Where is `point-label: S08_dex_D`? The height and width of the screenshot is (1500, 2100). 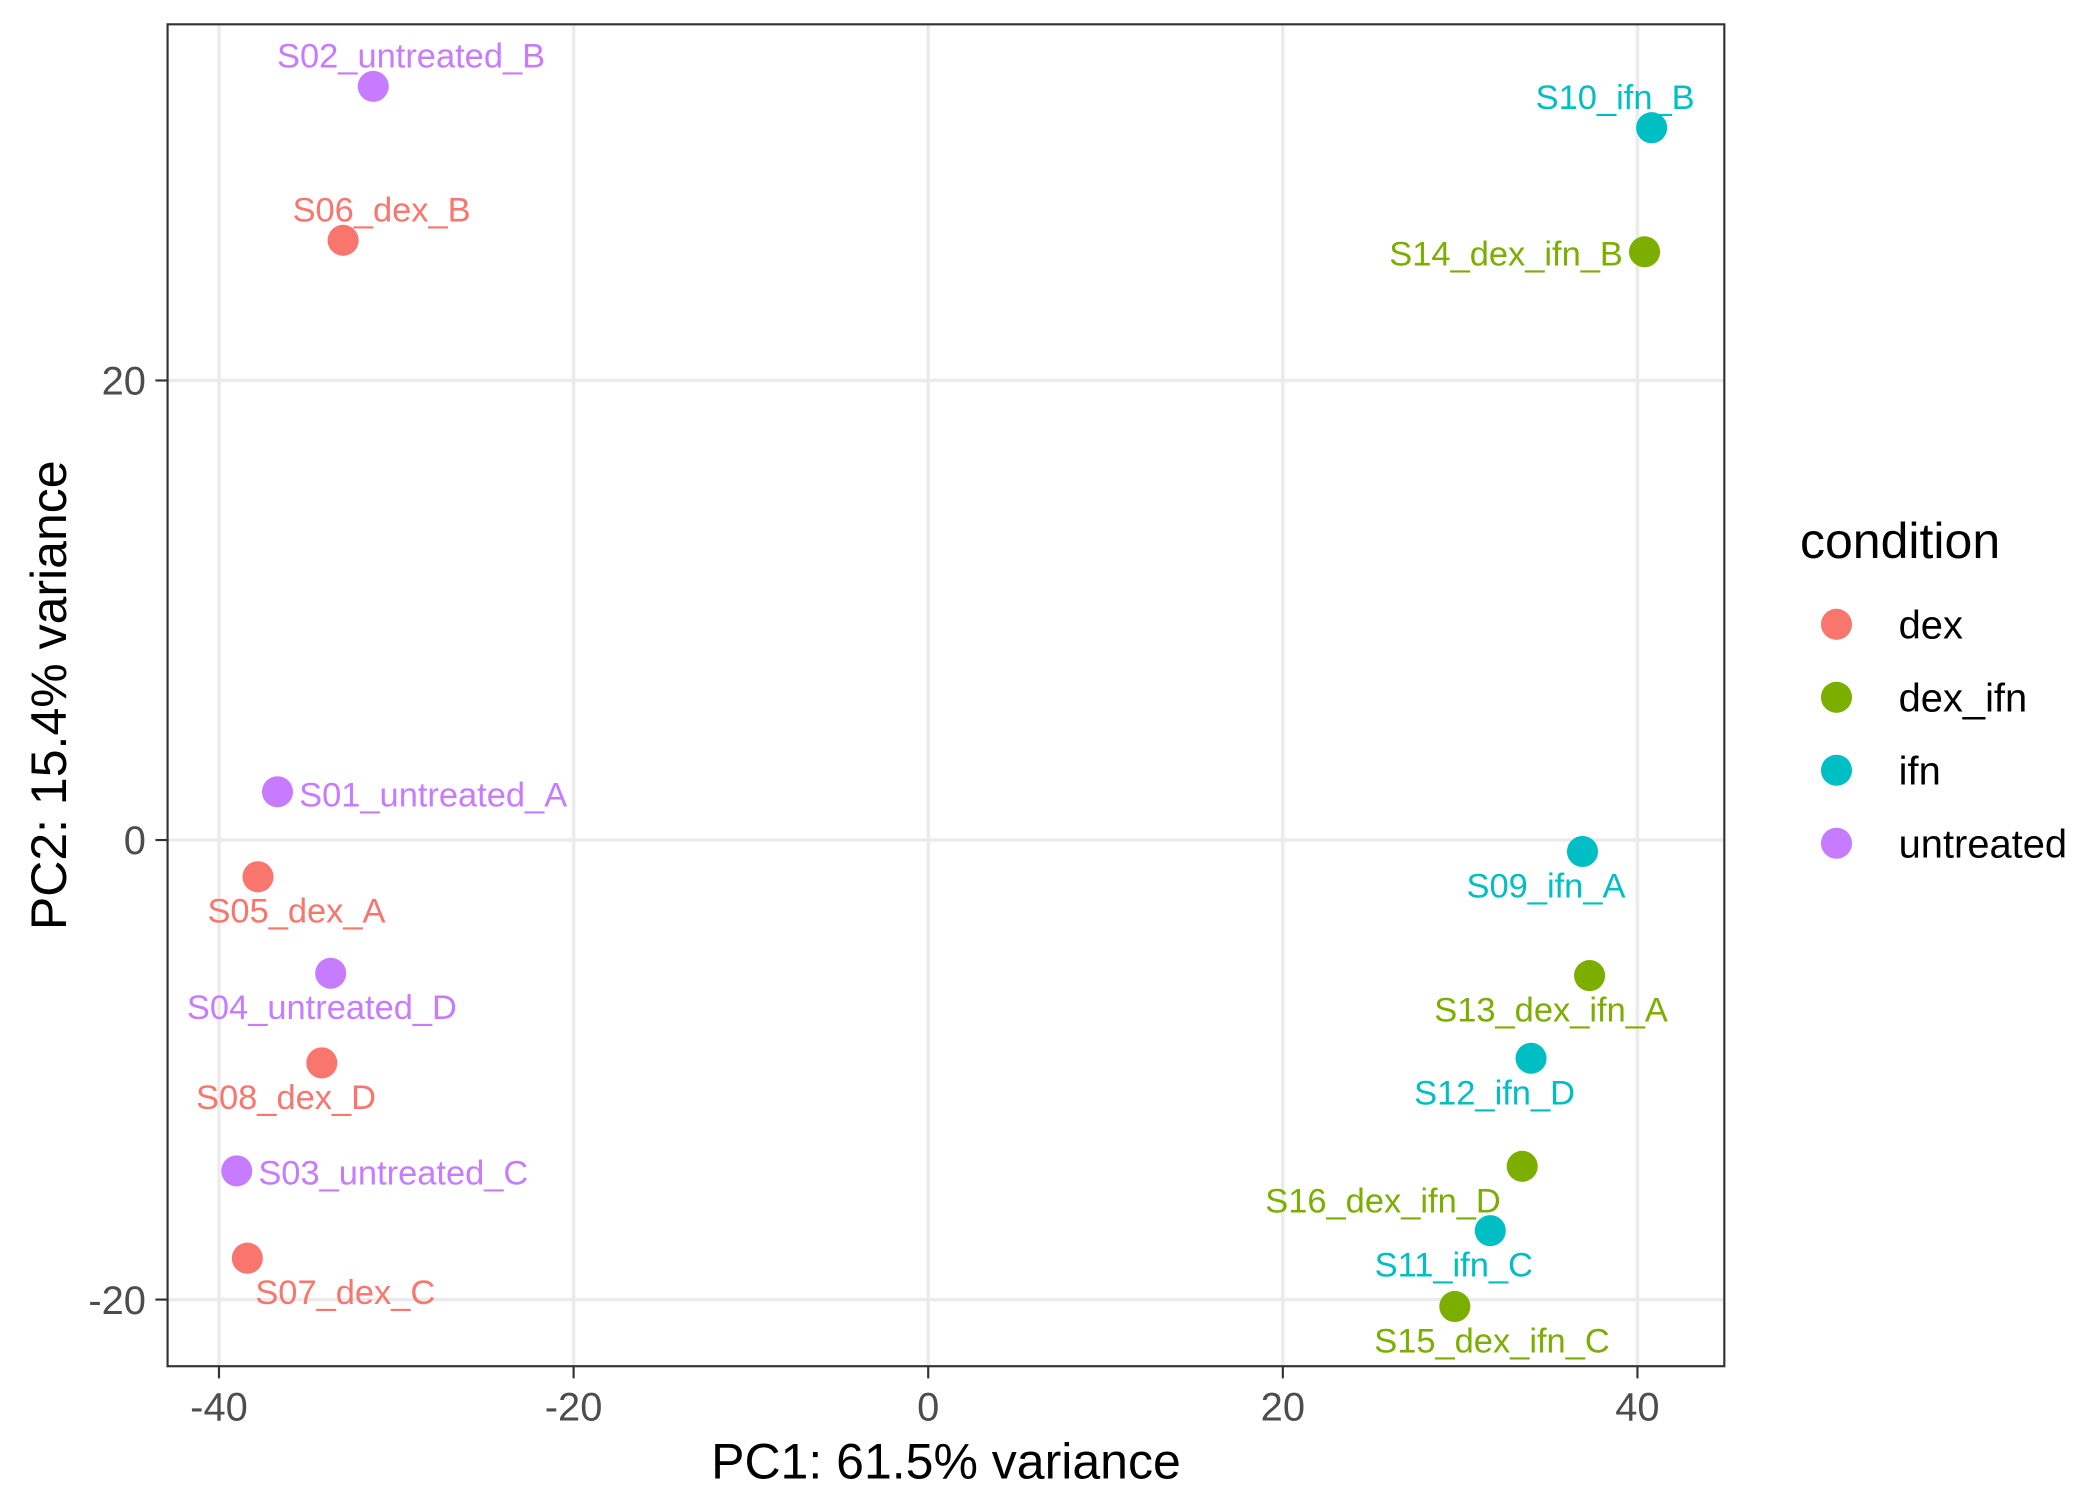
point-label: S08_dex_D is located at coordinates (286, 1098).